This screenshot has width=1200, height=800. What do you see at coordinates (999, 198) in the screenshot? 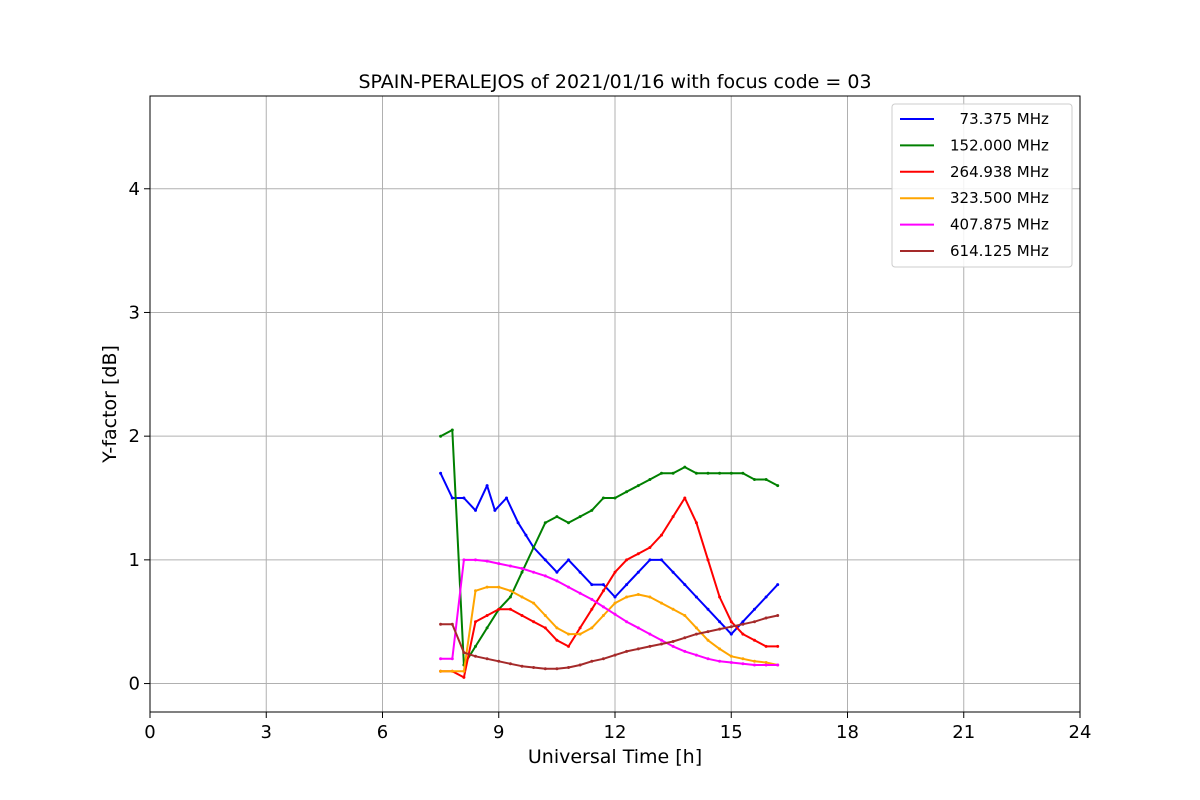
I see `legend-label: 323.500 MHz` at bounding box center [999, 198].